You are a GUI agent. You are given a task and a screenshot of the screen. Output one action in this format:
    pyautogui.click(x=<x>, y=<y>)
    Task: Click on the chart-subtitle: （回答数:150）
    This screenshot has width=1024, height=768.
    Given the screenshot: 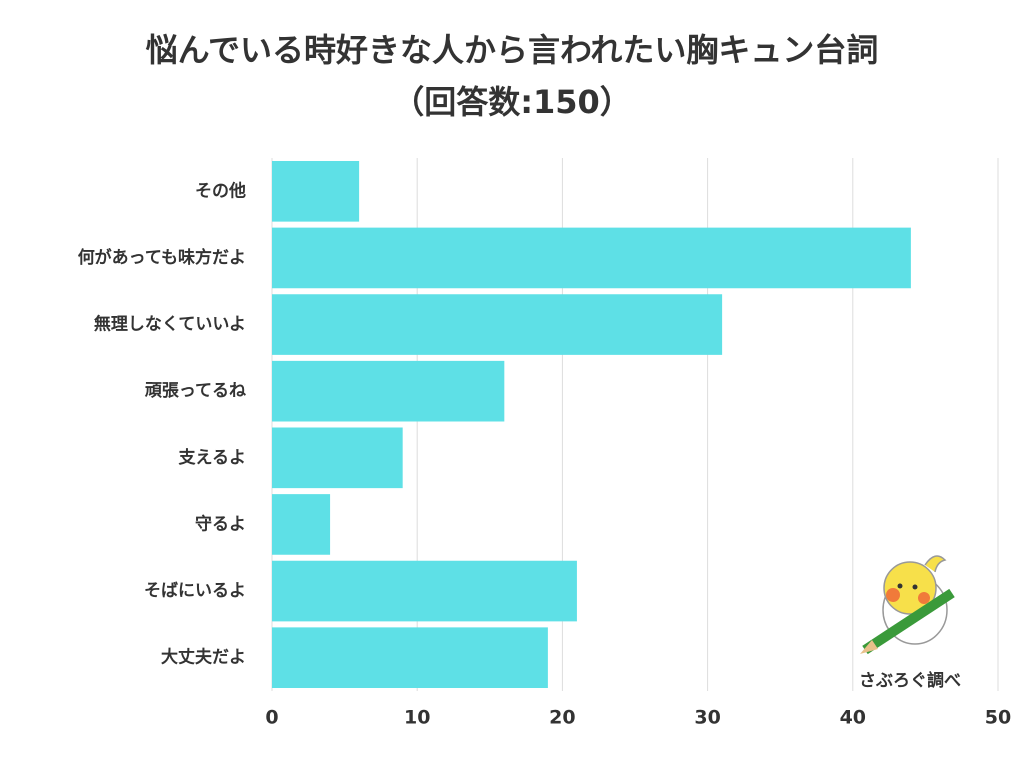 What is the action you would take?
    pyautogui.click(x=512, y=102)
    